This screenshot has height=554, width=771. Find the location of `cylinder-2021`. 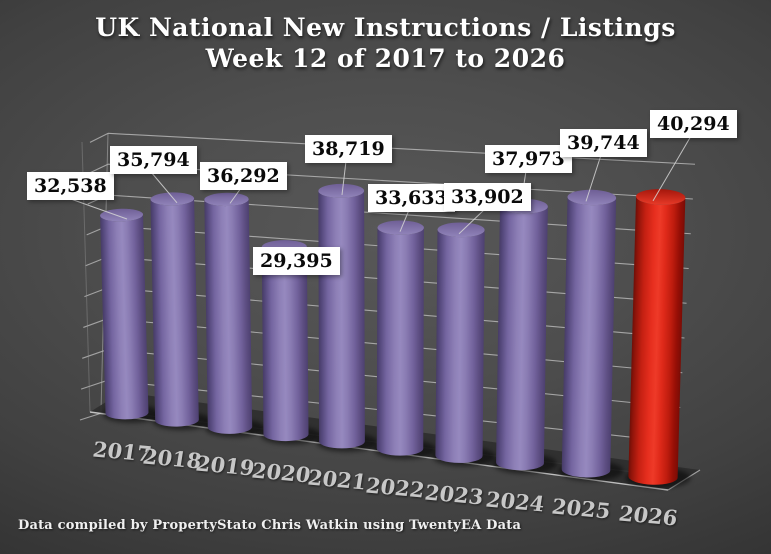

cylinder-2021 is located at coordinates (341, 316).